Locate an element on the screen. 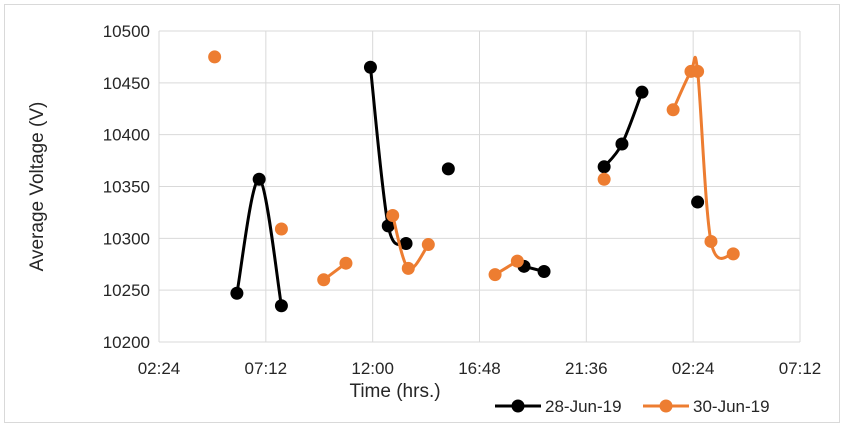 Image resolution: width=844 pixels, height=427 pixels. y-tick-label: 10450 is located at coordinates (126, 83).